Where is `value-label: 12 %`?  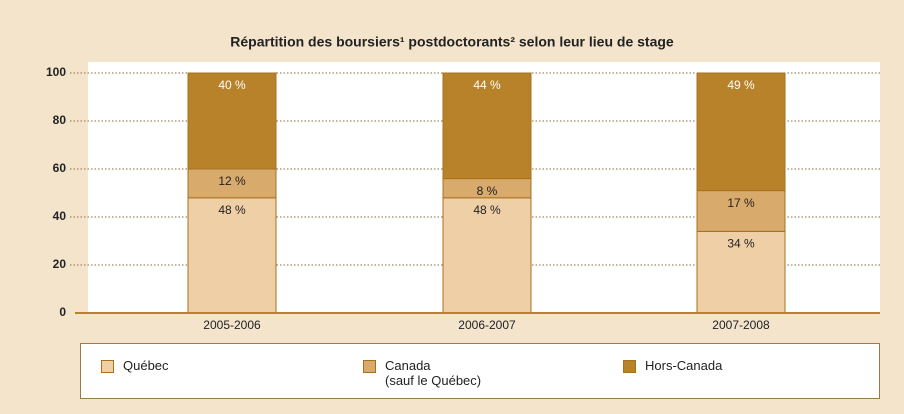 value-label: 12 % is located at coordinates (232, 181).